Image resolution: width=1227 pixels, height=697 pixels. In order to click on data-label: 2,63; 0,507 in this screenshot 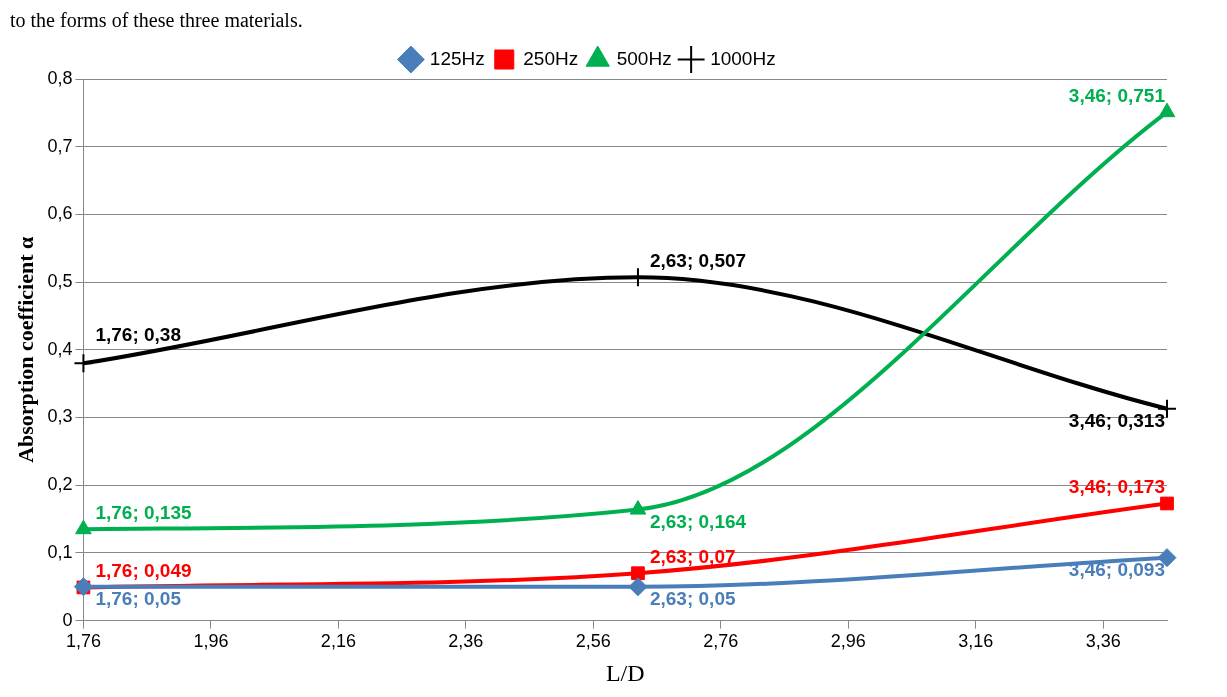, I will do `click(698, 261)`.